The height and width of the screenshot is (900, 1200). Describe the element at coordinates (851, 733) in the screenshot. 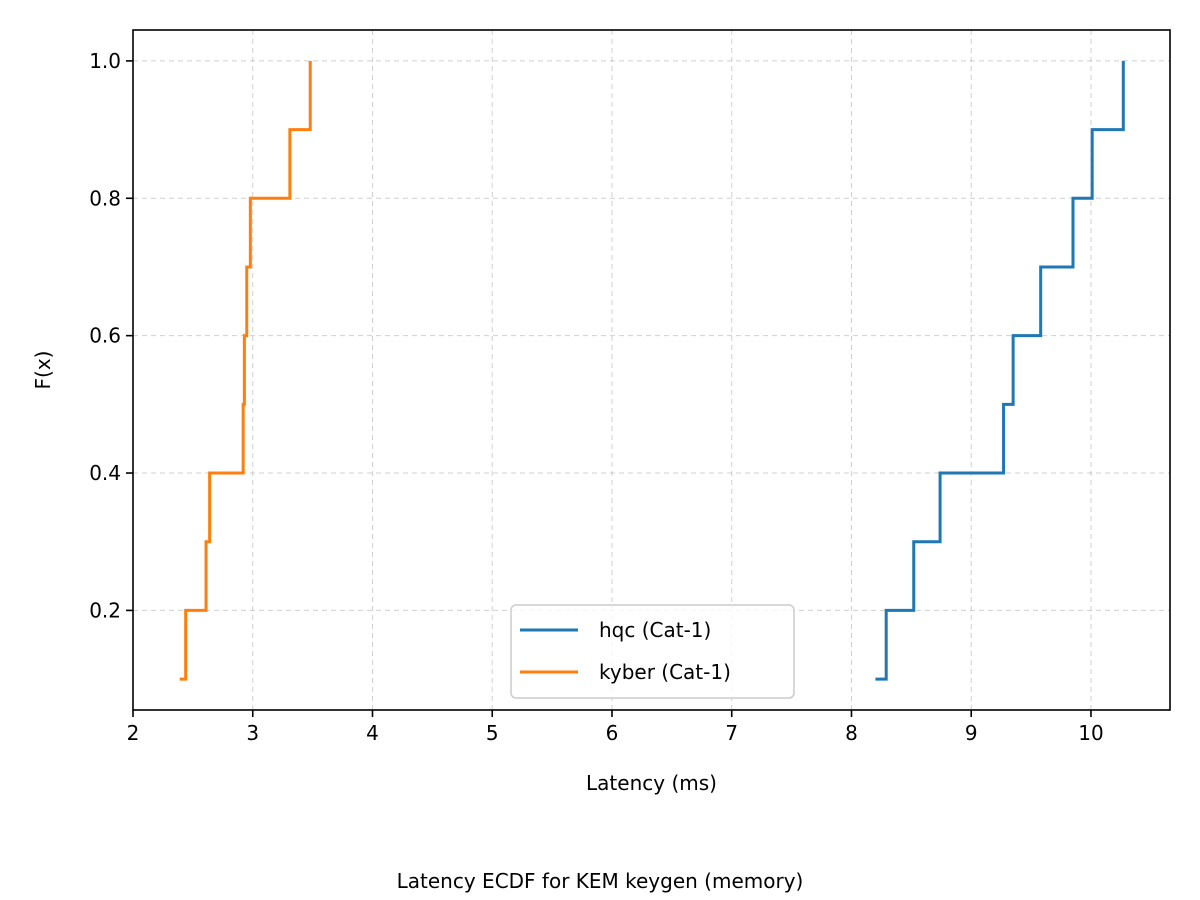

I see `x-tick-label: 8` at that location.